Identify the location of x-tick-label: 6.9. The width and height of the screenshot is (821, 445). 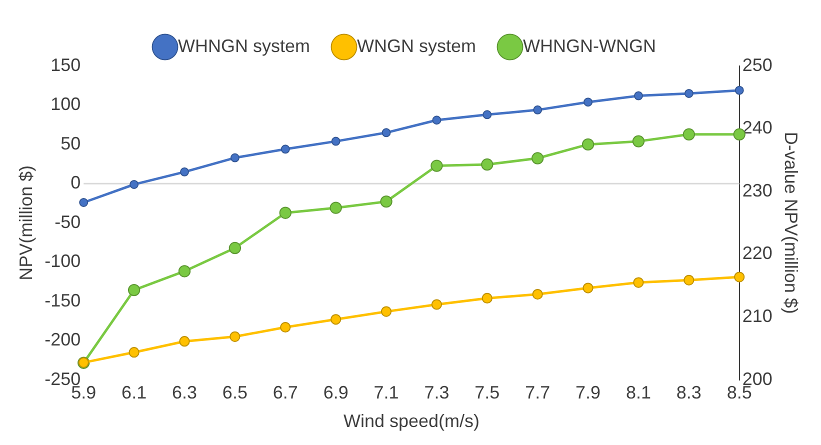
(335, 392).